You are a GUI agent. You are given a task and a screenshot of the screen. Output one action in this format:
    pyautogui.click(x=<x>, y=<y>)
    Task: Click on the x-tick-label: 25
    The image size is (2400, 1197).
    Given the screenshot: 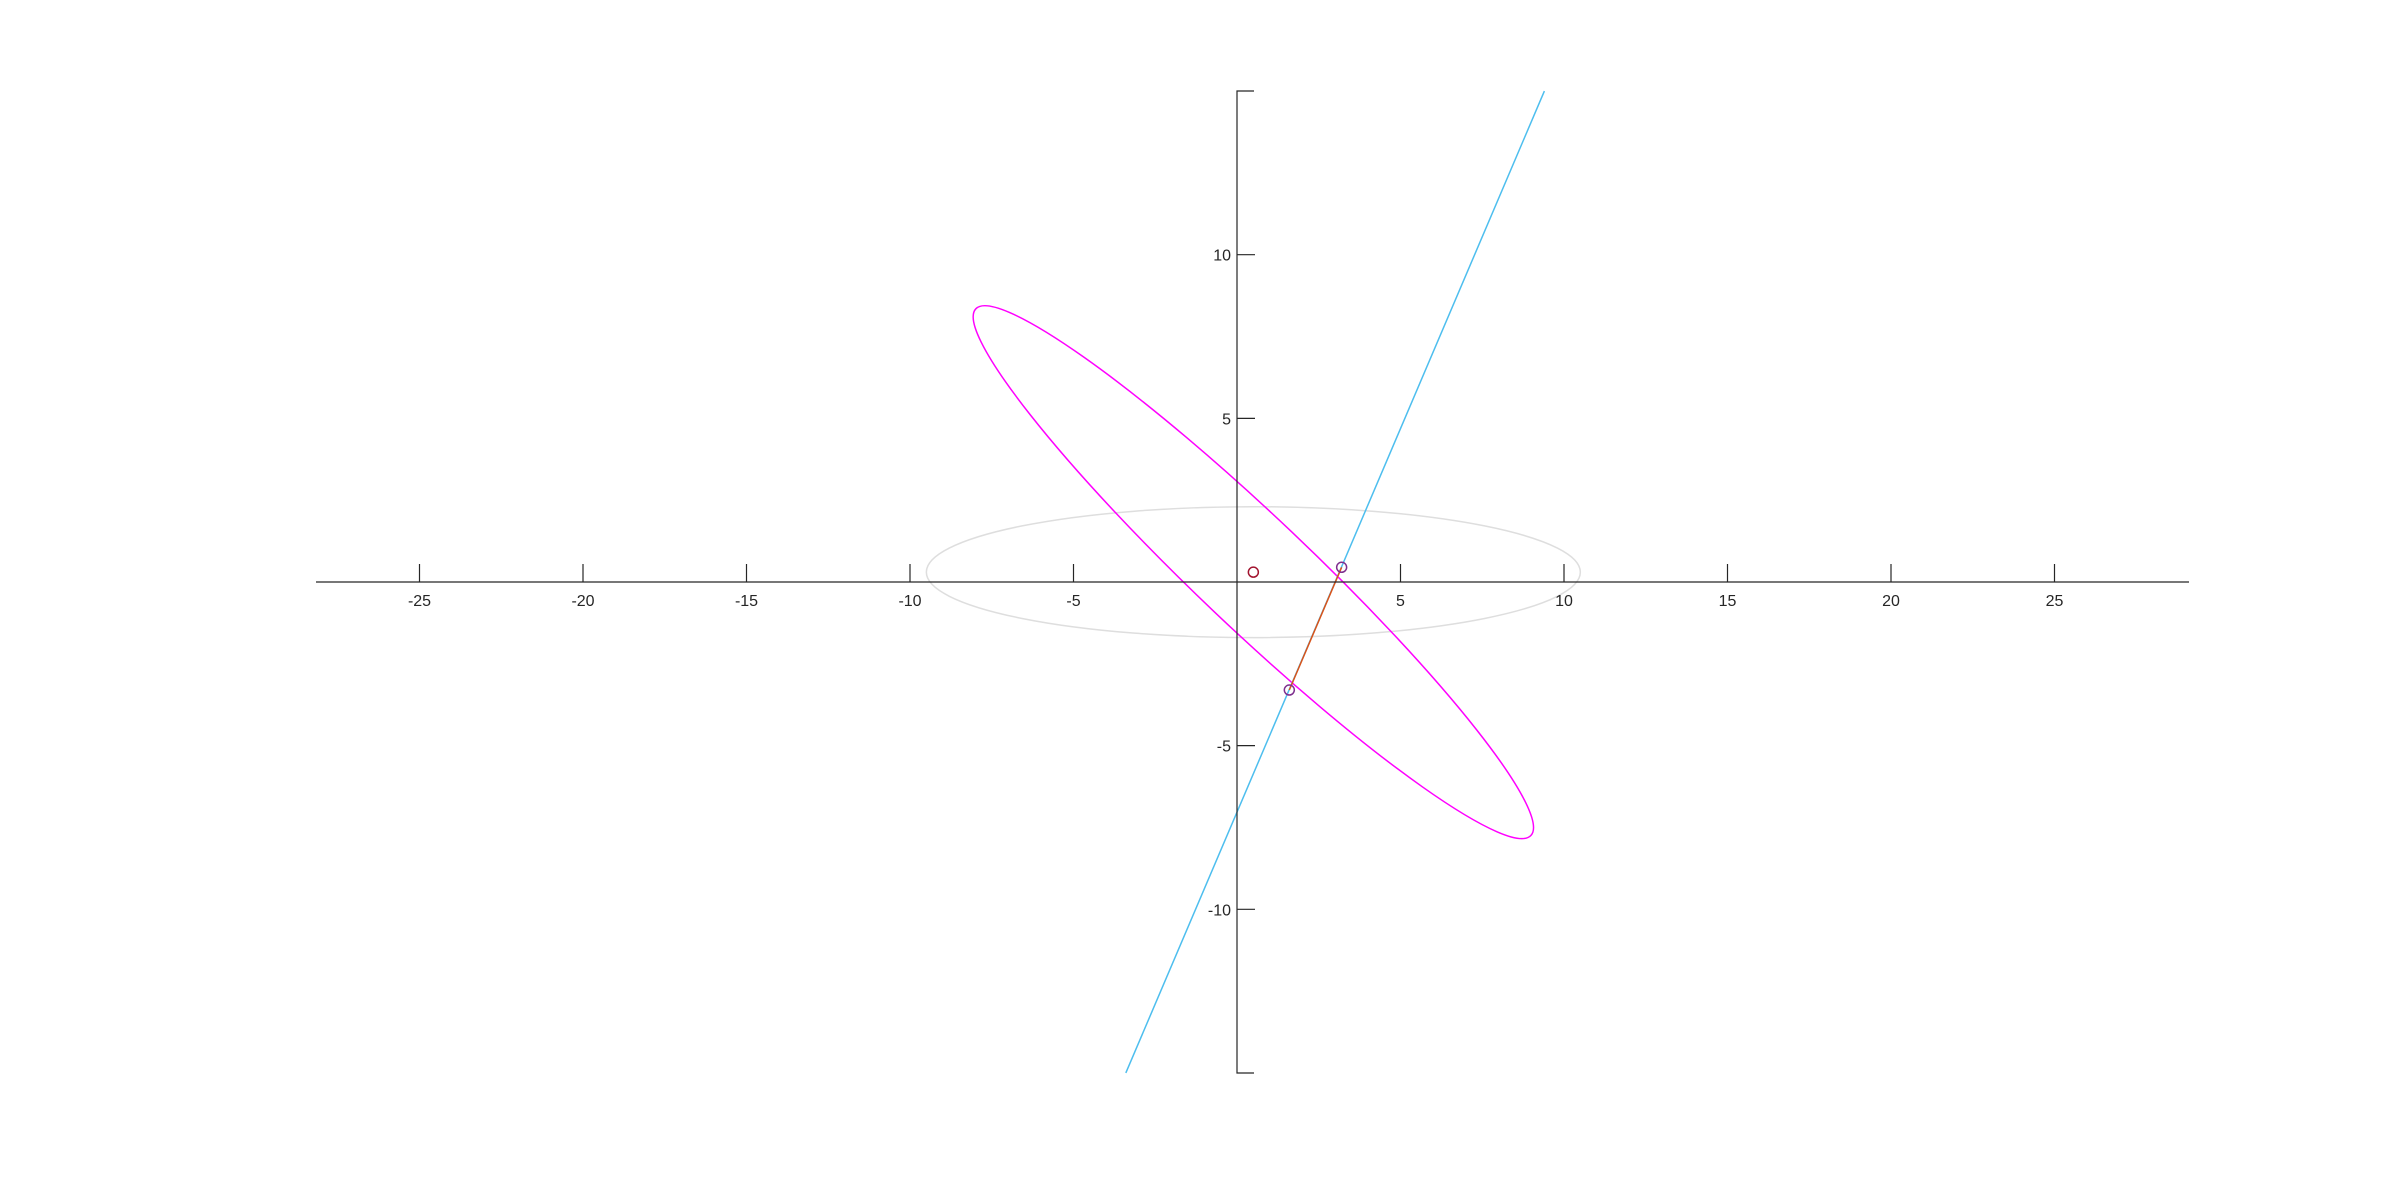 What is the action you would take?
    pyautogui.click(x=2055, y=601)
    